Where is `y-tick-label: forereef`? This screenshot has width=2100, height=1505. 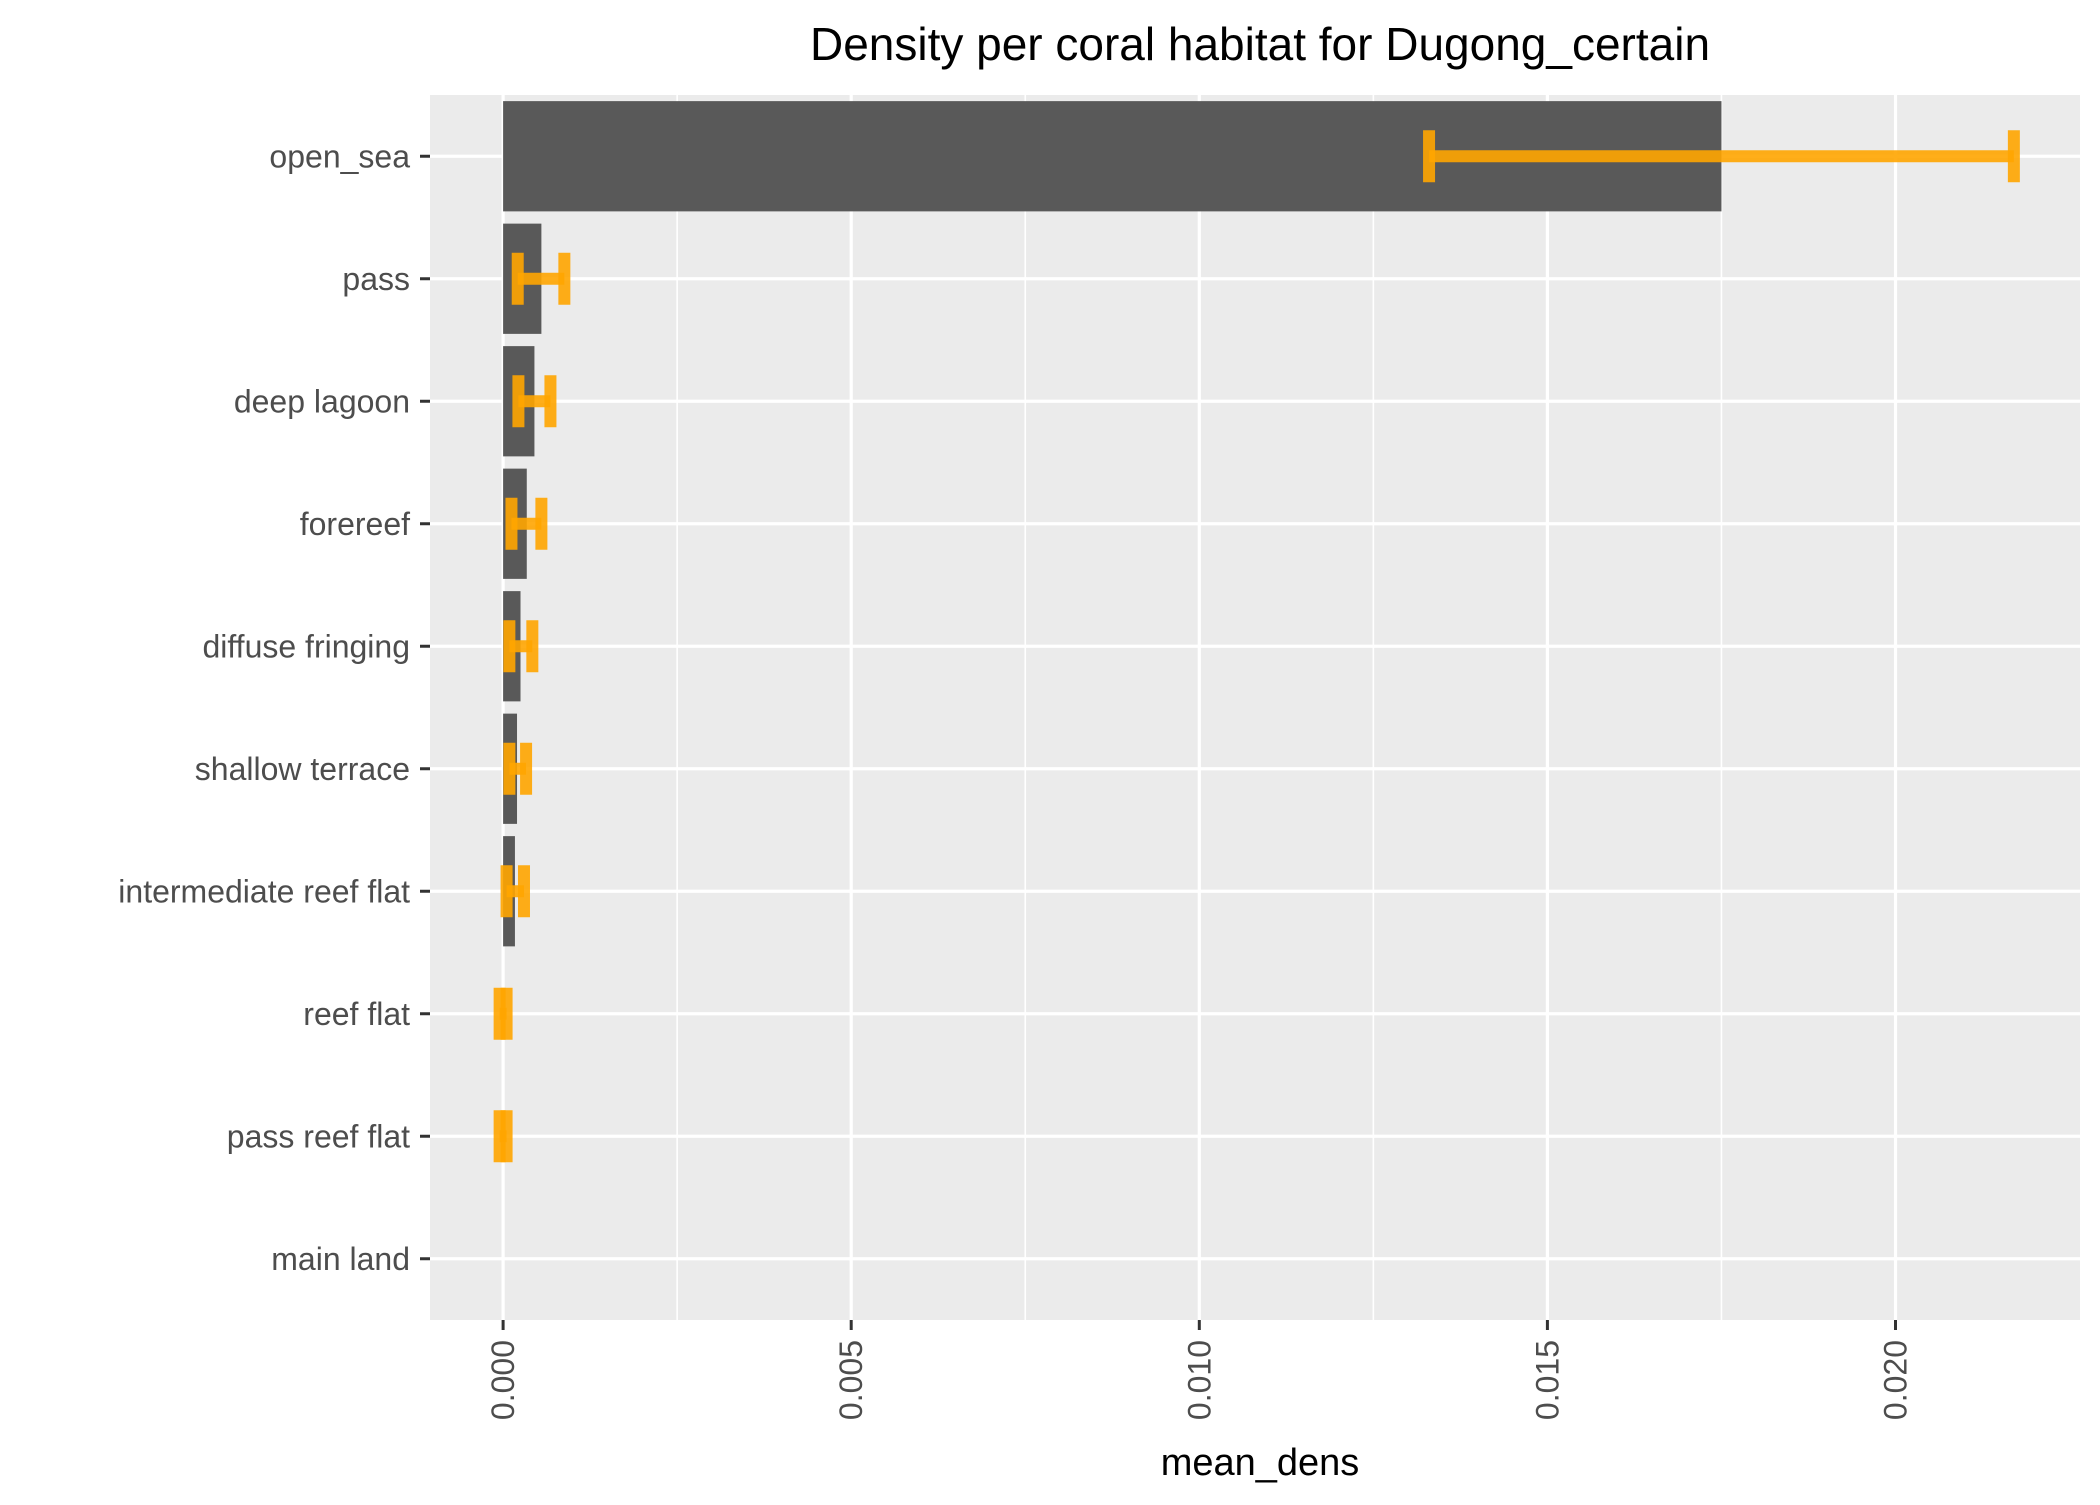
y-tick-label: forereef is located at coordinates (355, 524).